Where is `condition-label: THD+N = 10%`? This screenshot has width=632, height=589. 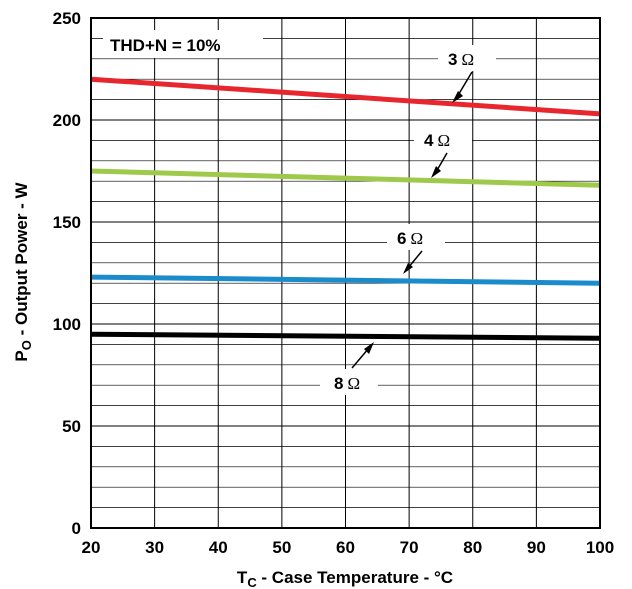 condition-label: THD+N = 10% is located at coordinates (165, 45).